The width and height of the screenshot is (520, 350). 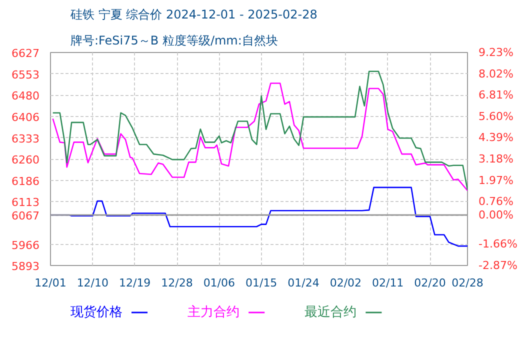 What do you see at coordinates (26, 181) in the screenshot?
I see `y-tick-label: 6186` at bounding box center [26, 181].